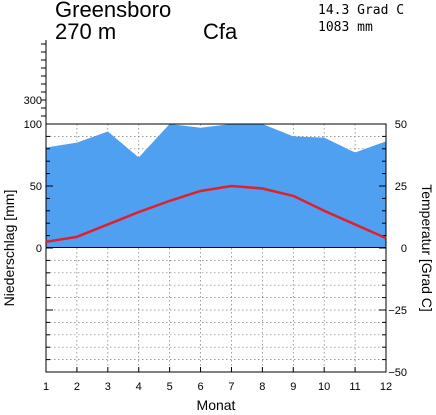 Image resolution: width=436 pixels, height=415 pixels. I want to click on left-tick-label: 0, so click(39, 249).